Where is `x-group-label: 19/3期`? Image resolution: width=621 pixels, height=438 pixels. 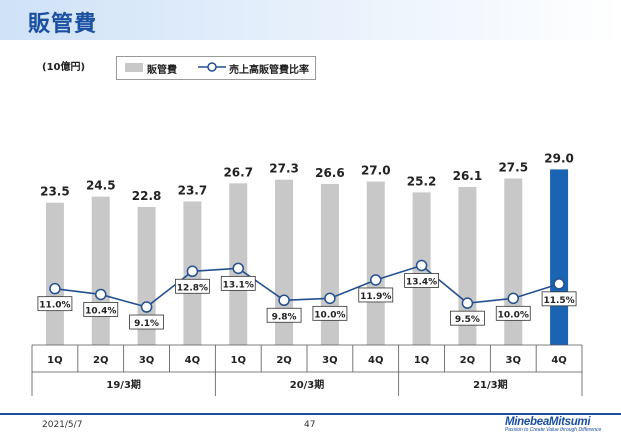
x-group-label: 19/3期 is located at coordinates (123, 384).